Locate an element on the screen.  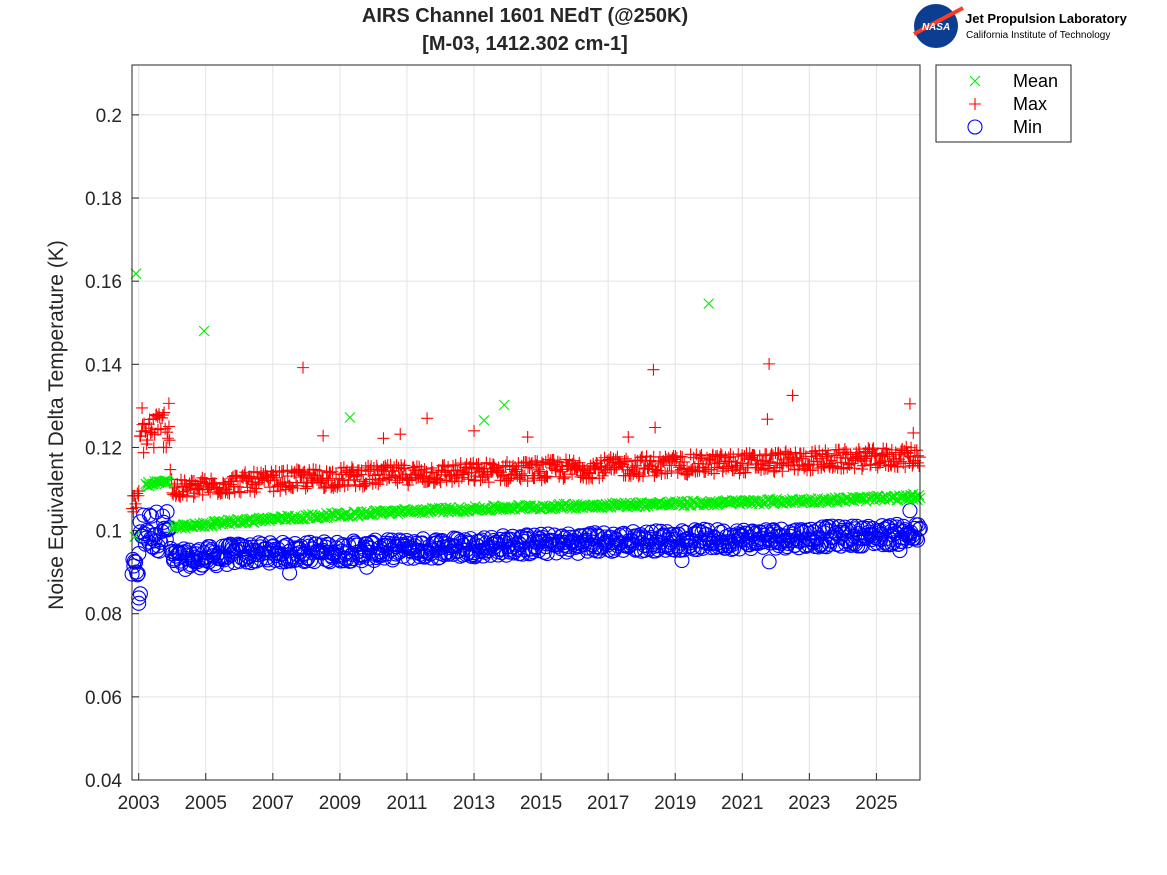
x-tick-label: 2011 is located at coordinates (407, 803).